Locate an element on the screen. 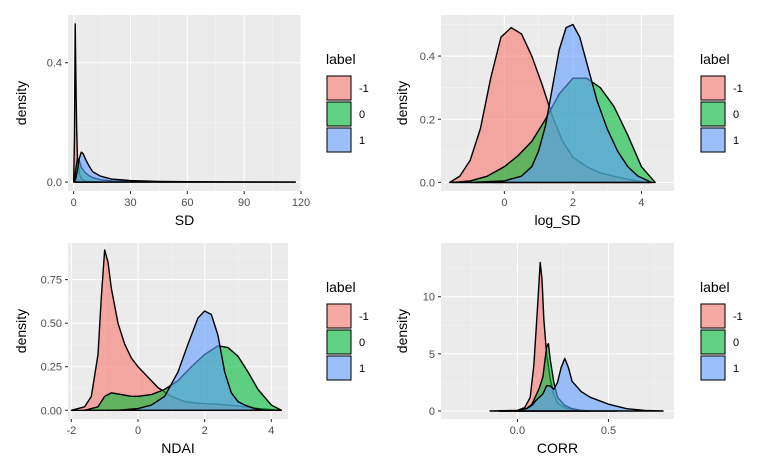 Image resolution: width=770 pixels, height=475 pixels. y-tick-label: 10 is located at coordinates (429, 298).